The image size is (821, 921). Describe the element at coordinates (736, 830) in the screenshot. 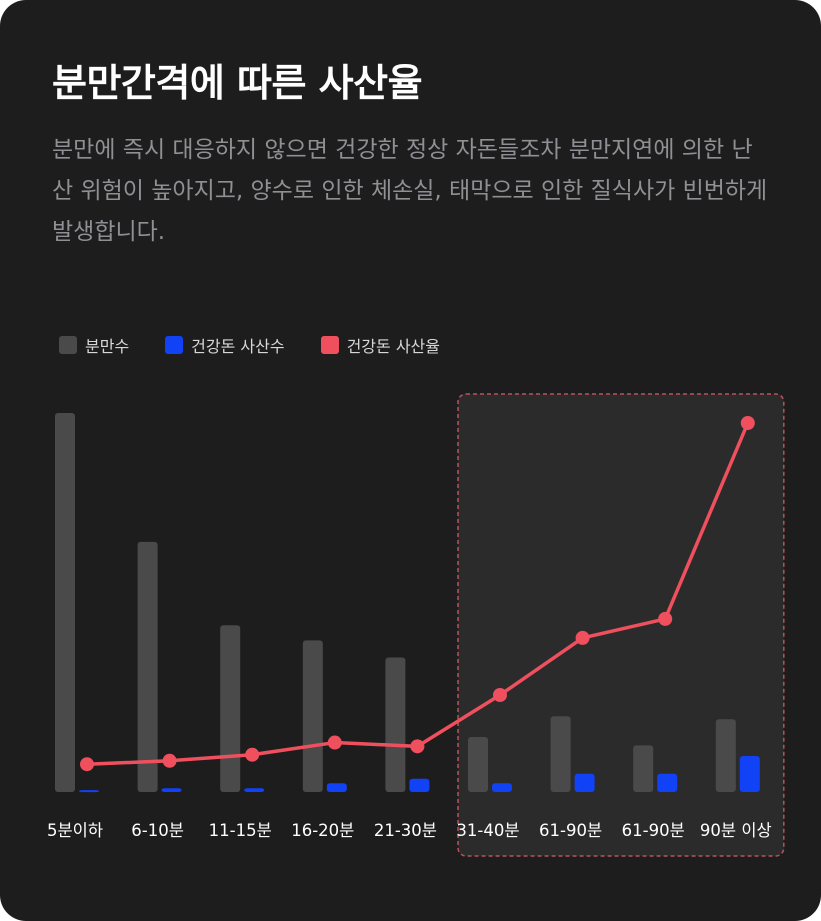

I see `x-tick-label: 90분 이상` at that location.